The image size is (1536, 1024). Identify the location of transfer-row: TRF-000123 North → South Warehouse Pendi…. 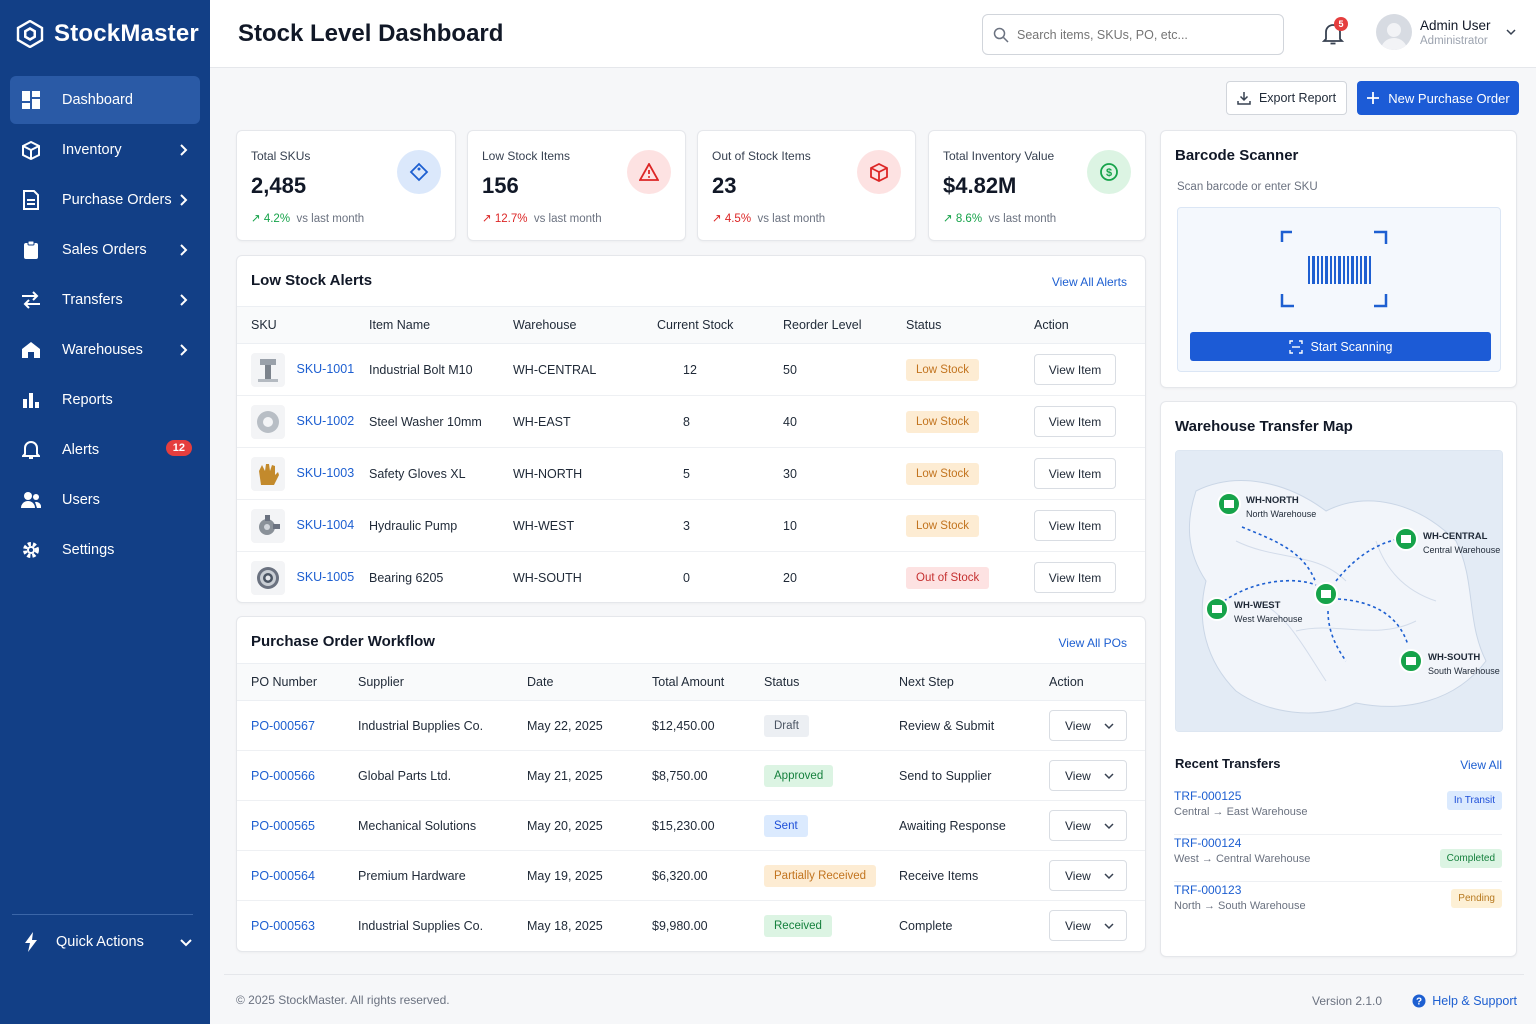
(1338, 906).